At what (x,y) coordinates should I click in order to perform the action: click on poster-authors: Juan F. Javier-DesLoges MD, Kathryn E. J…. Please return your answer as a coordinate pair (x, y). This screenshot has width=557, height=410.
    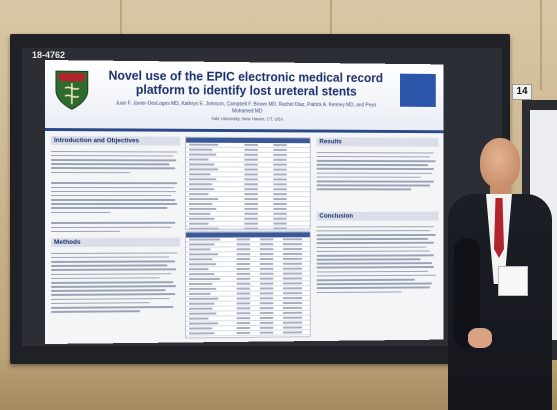
    Looking at the image, I should click on (246, 107).